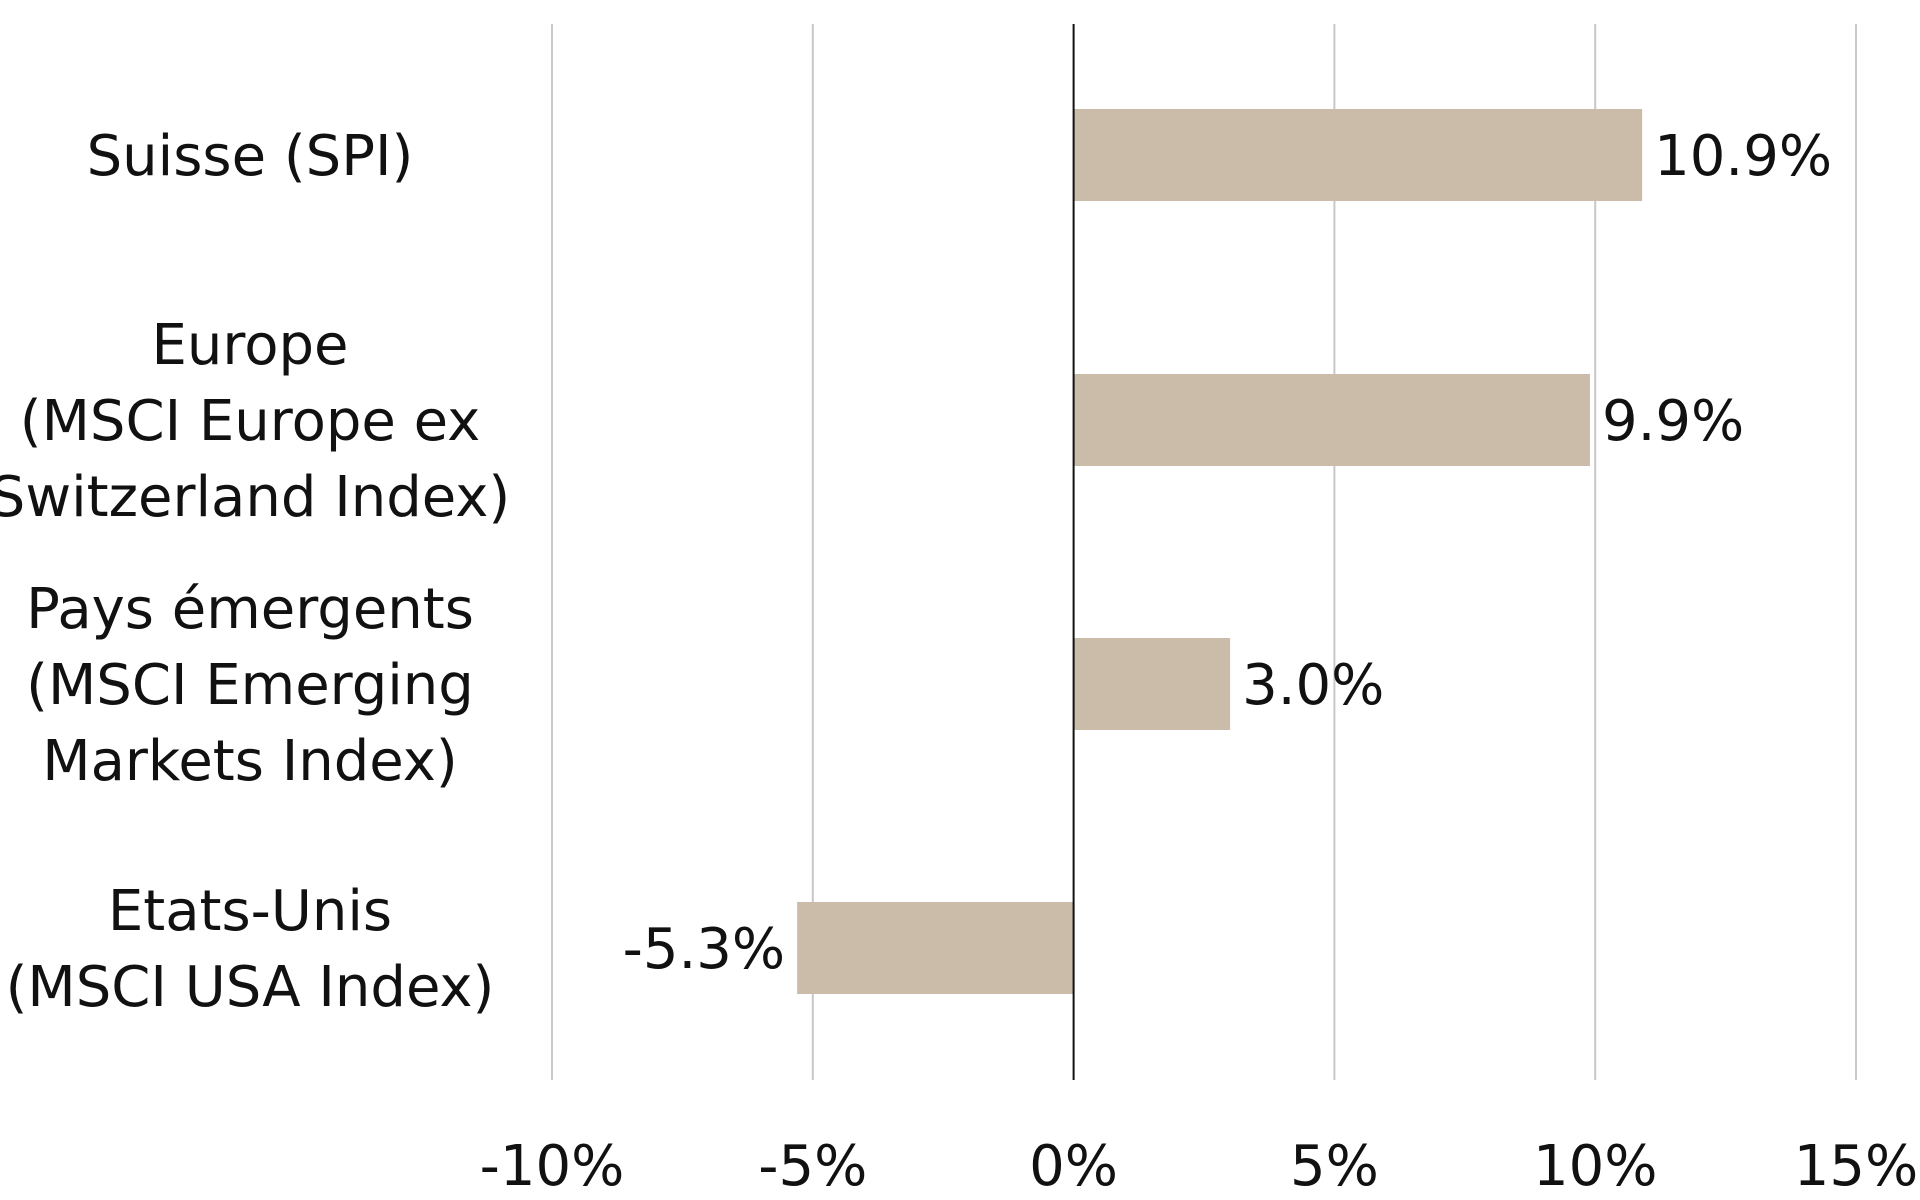 The image size is (1920, 1200). What do you see at coordinates (1073, 1166) in the screenshot?
I see `x-tick-label: 0%` at bounding box center [1073, 1166].